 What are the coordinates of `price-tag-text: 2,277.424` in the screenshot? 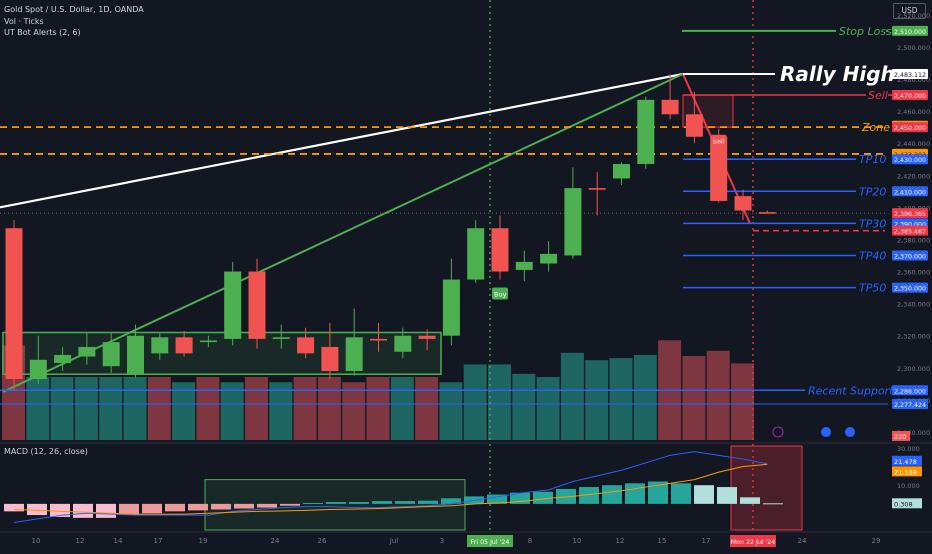 It's located at (910, 405).